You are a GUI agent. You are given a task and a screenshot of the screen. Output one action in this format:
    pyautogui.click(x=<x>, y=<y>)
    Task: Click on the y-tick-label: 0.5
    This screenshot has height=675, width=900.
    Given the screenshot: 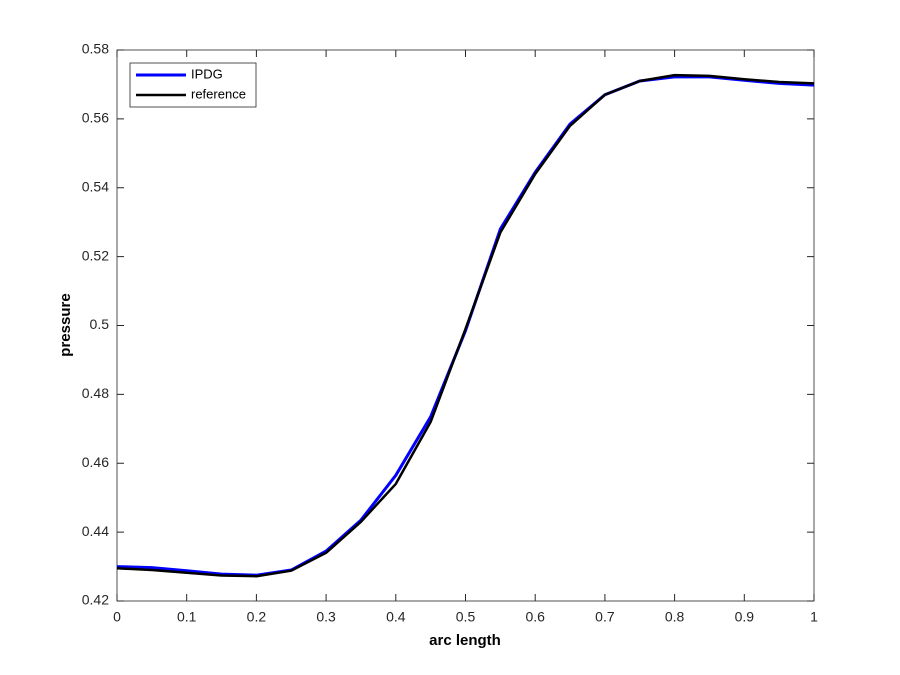 What is the action you would take?
    pyautogui.click(x=100, y=324)
    